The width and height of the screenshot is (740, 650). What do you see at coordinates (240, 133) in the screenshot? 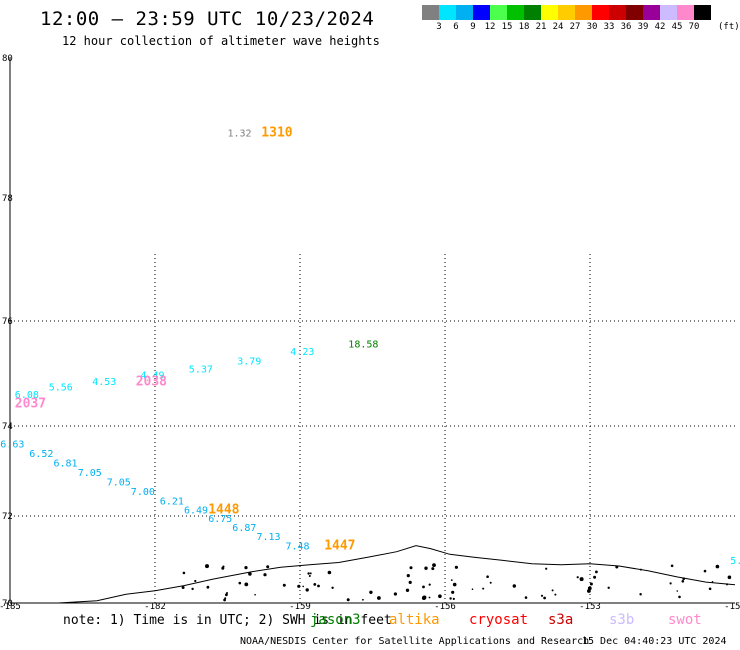
I see `wave-height-label: 1.32` at bounding box center [240, 133].